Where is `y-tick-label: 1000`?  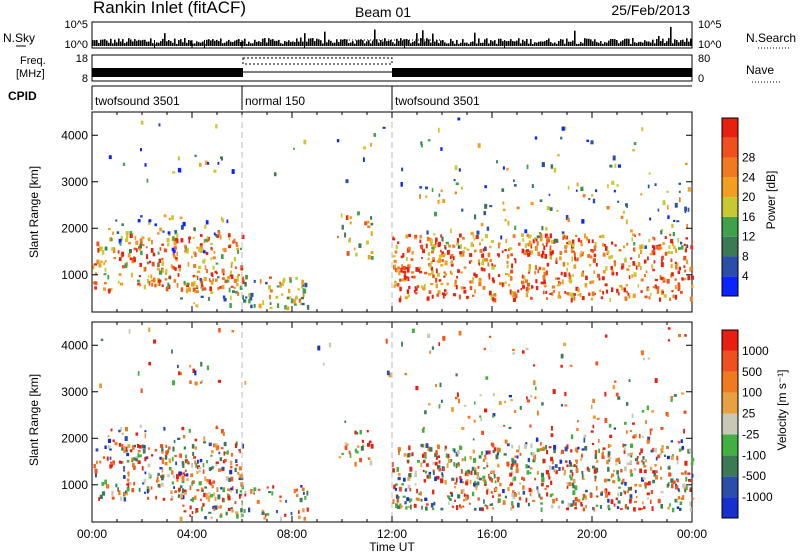 y-tick-label: 1000 is located at coordinates (74, 275).